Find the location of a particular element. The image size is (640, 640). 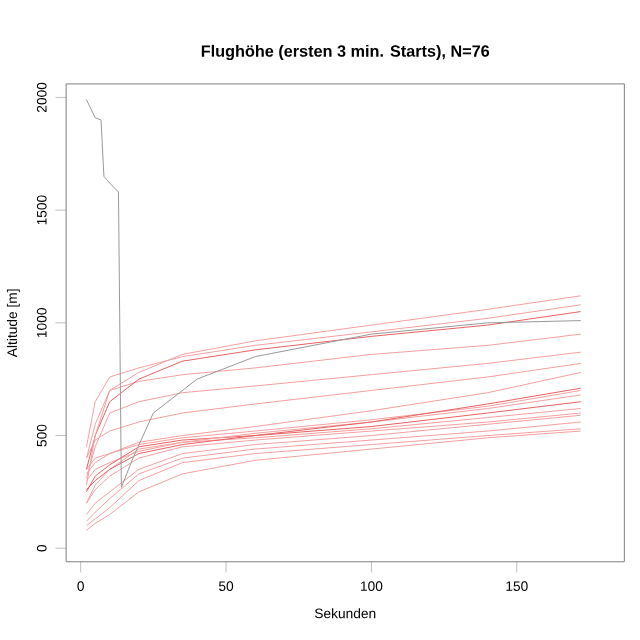

chart-title: Flughöhe (ersten 3 min. Starts), N=76 is located at coordinates (345, 52).